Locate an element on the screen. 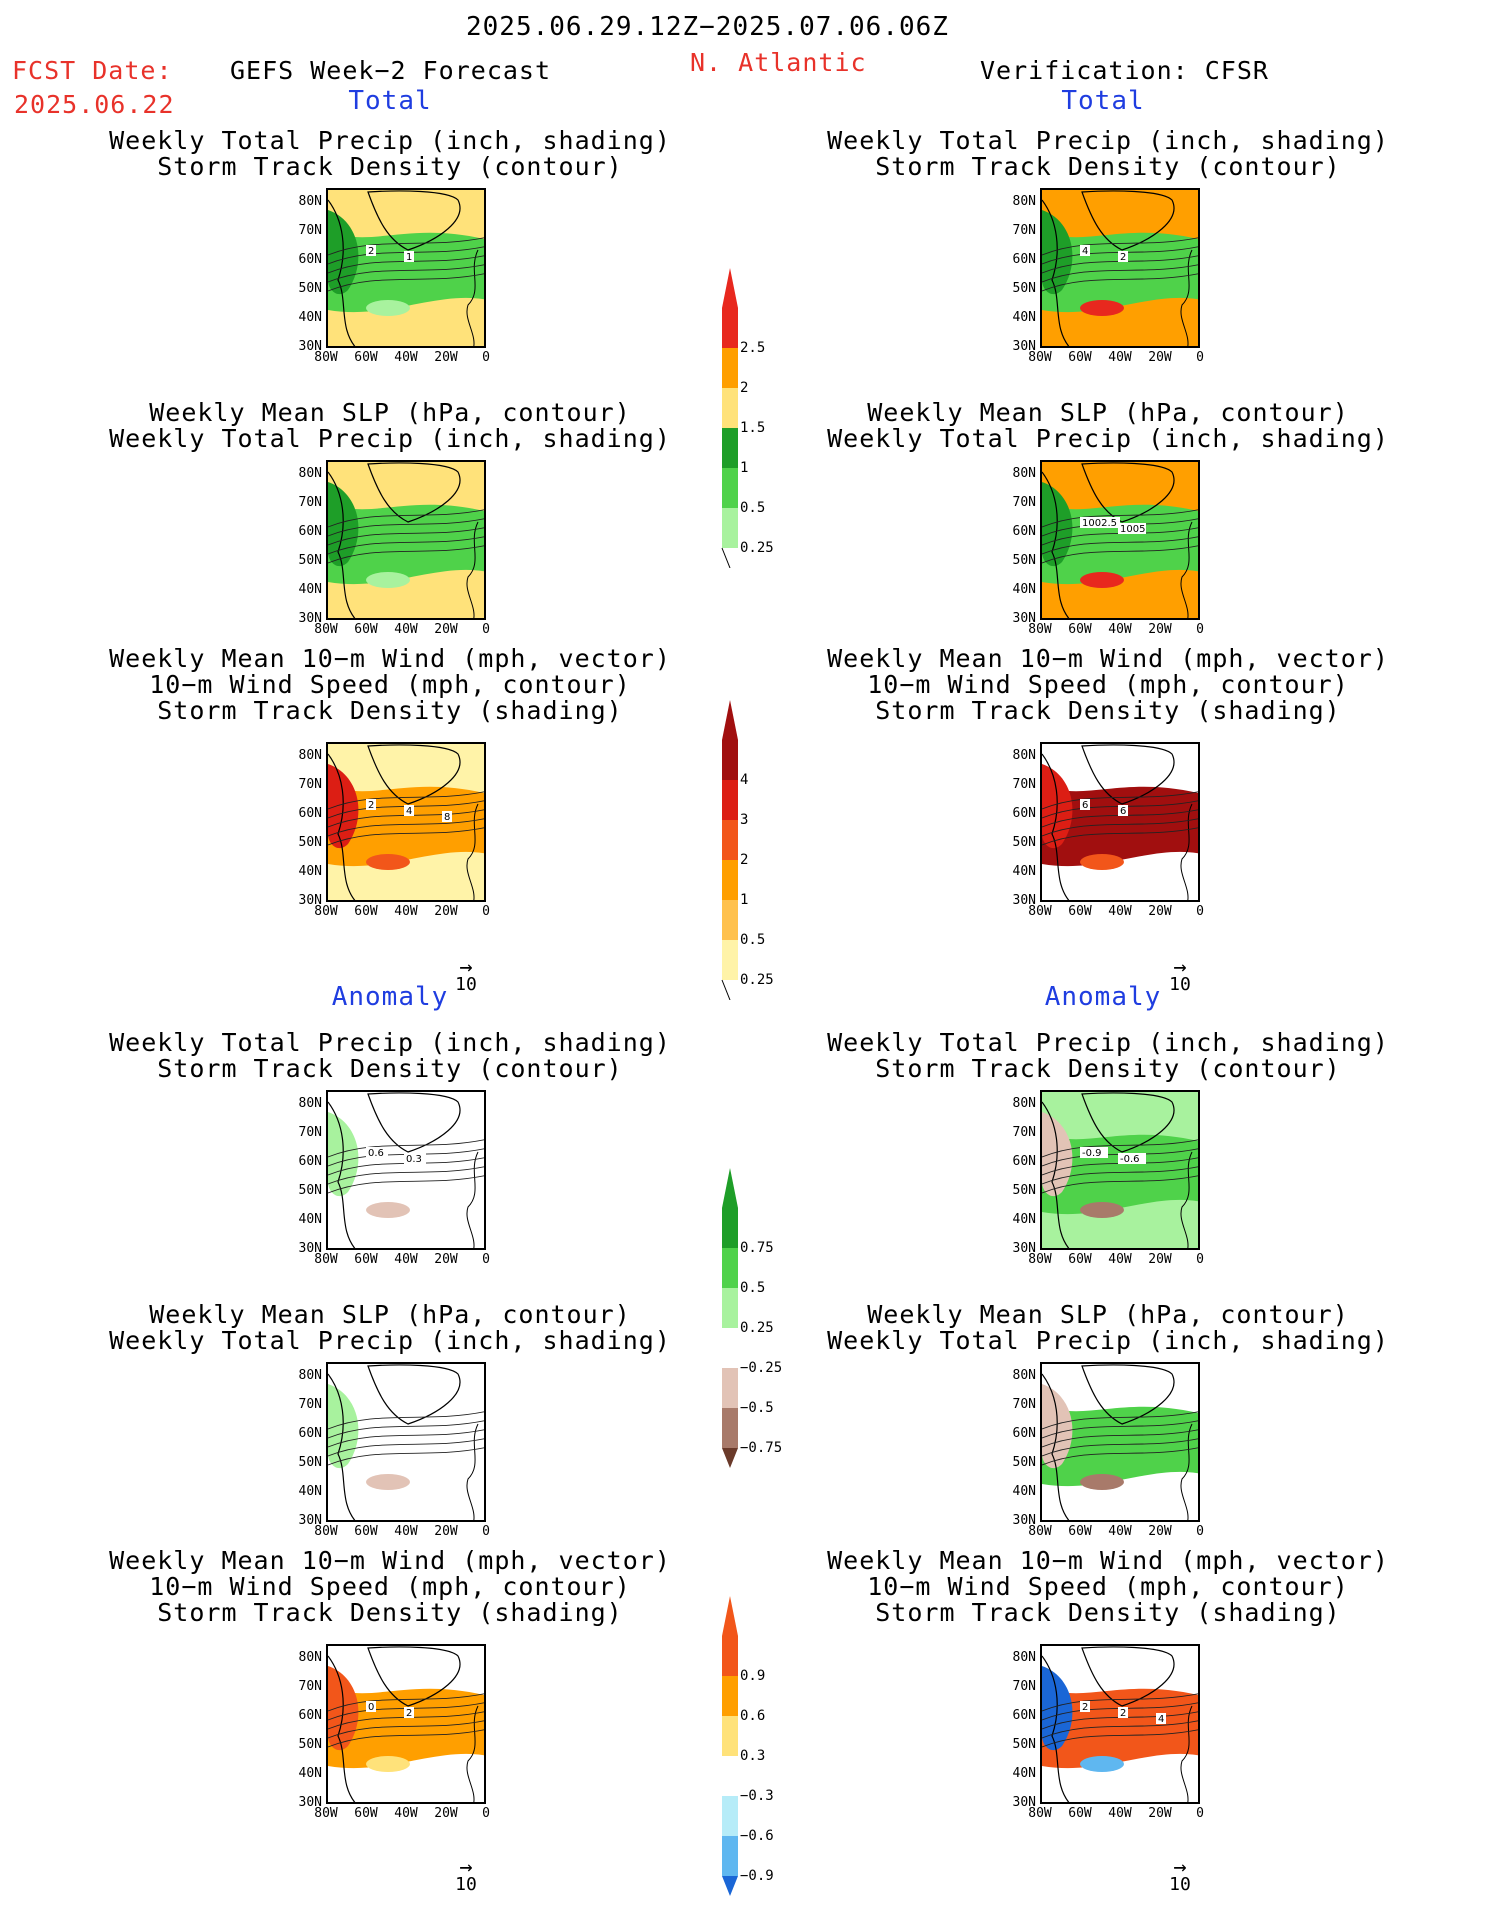 The height and width of the screenshot is (1925, 1487). colorbar-tick-label: 0.9 is located at coordinates (753, 1676).